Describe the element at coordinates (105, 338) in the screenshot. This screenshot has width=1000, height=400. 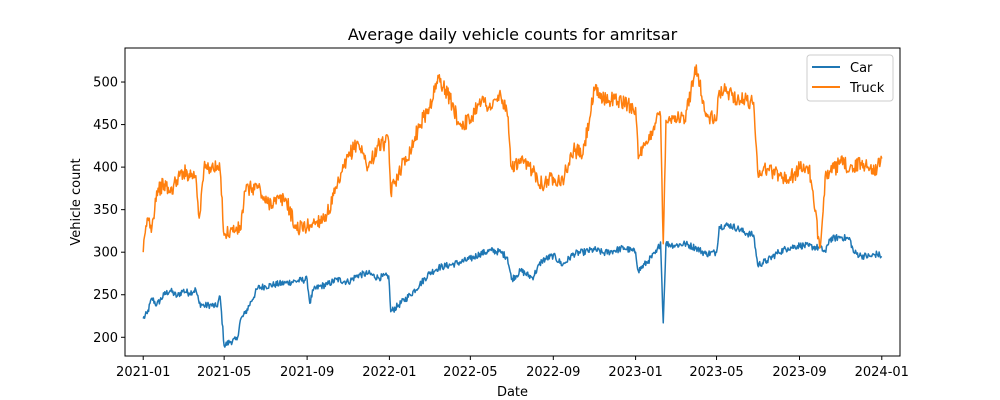
I see `y-tick-label: 200` at that location.